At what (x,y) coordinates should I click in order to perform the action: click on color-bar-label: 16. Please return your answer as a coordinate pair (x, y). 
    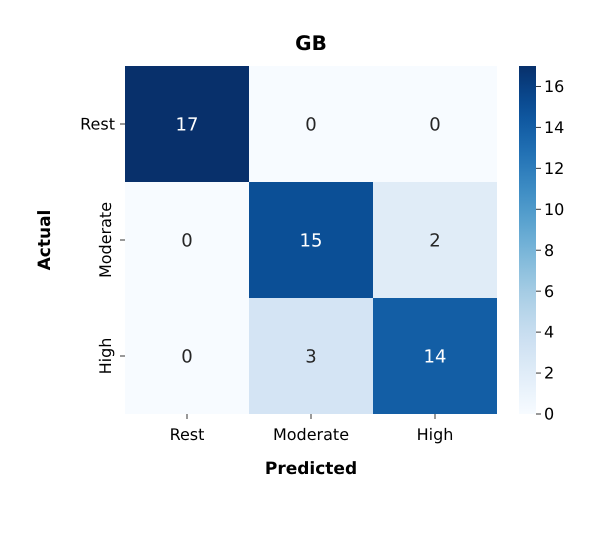
    Looking at the image, I should click on (554, 86).